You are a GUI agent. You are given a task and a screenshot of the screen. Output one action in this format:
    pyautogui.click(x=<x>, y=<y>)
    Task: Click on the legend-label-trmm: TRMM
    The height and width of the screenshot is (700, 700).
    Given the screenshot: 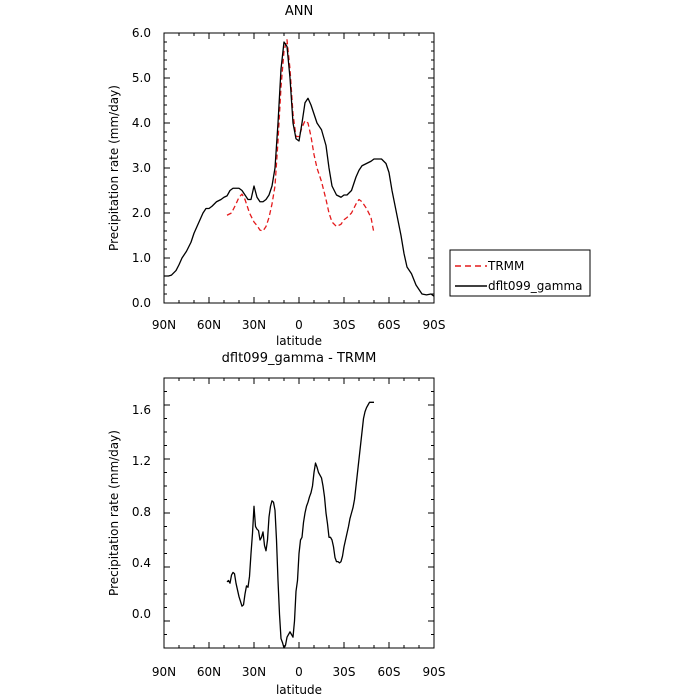 What is the action you would take?
    pyautogui.click(x=505, y=266)
    